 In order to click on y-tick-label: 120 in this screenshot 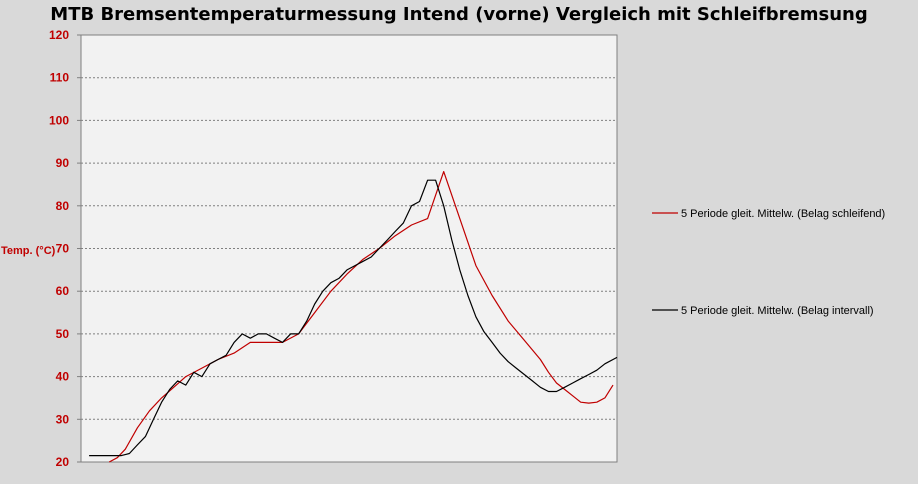, I will do `click(59, 35)`.